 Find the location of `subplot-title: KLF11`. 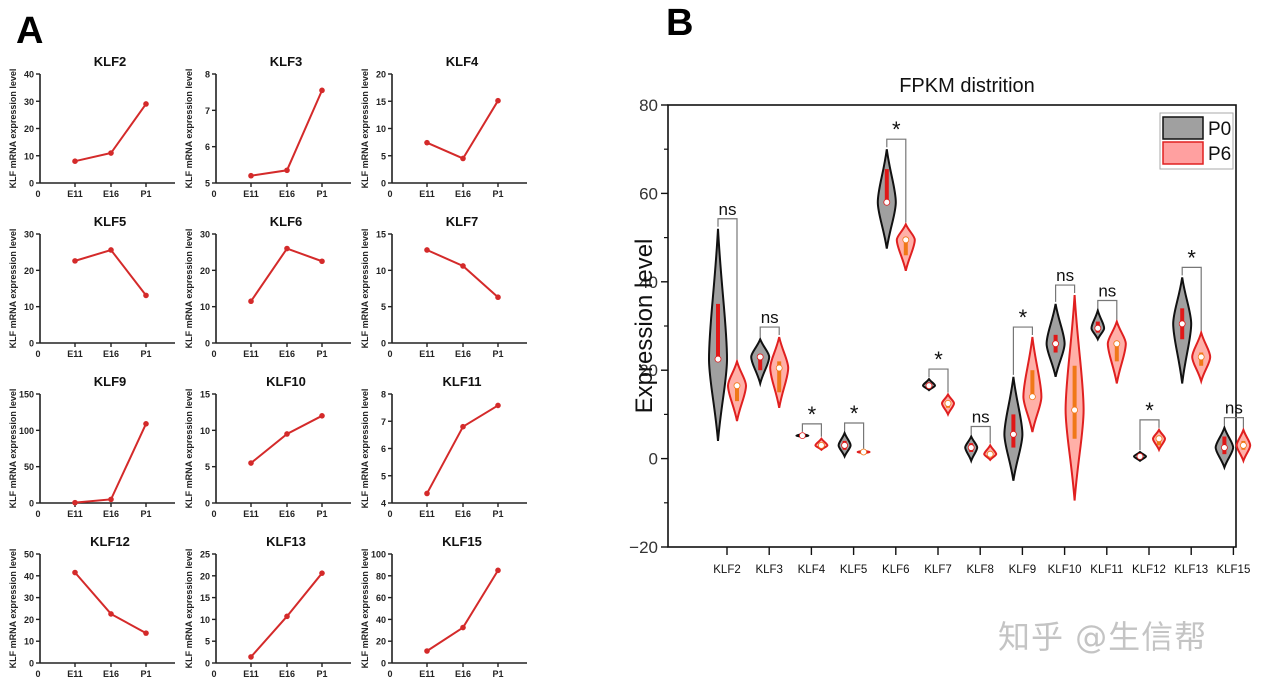

subplot-title: KLF11 is located at coordinates (461, 381).